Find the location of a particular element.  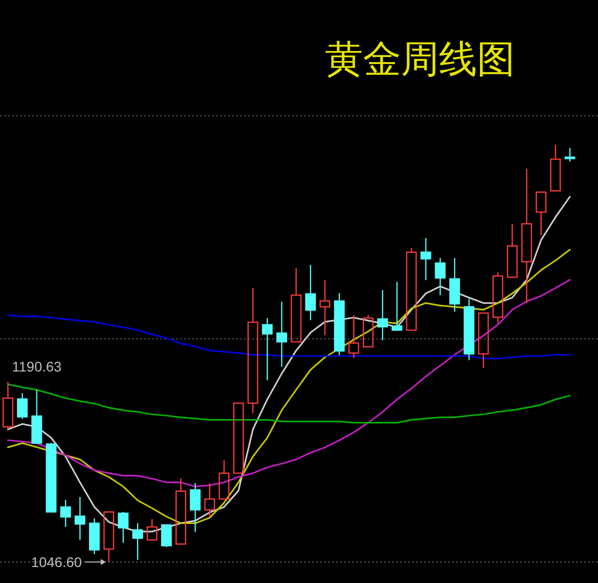

chart-title: 黄金周线图 is located at coordinates (420, 59).